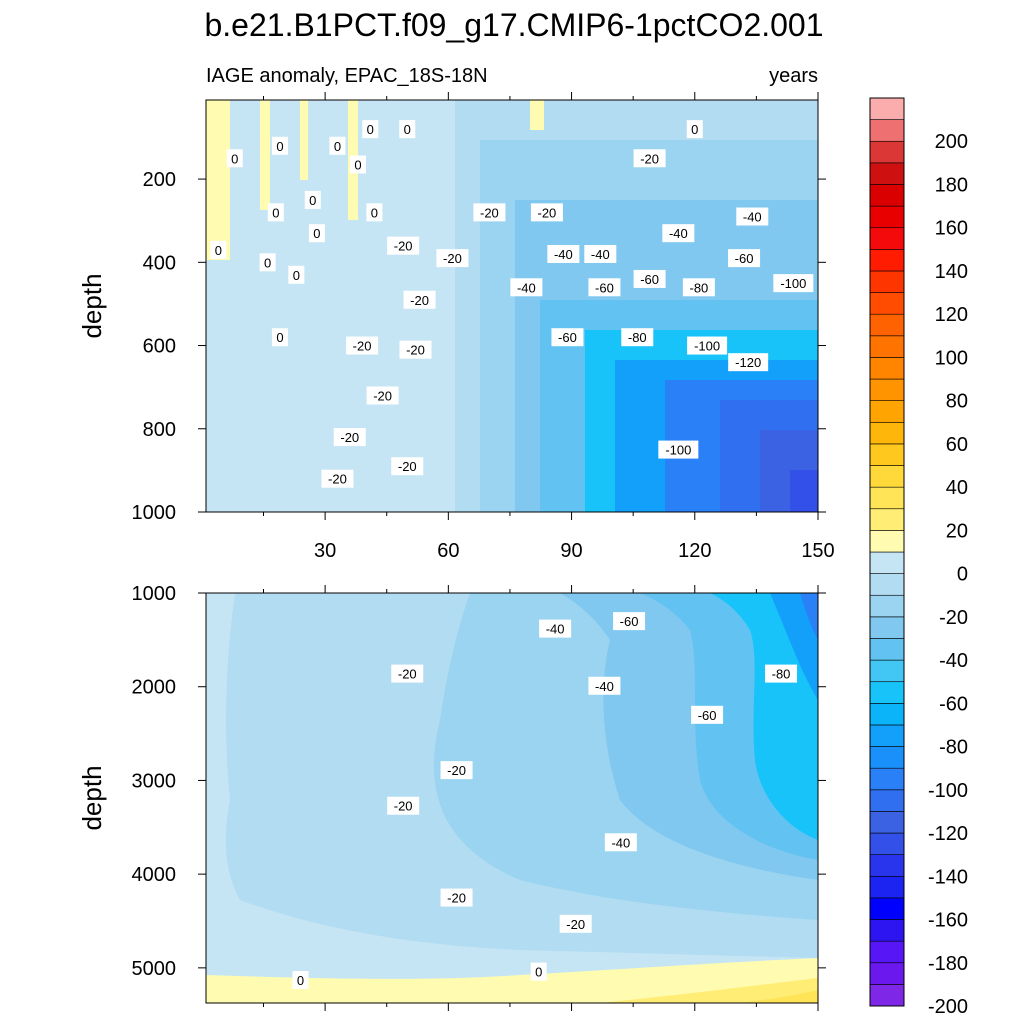  What do you see at coordinates (817, 551) in the screenshot?
I see `x-tick-label: 150` at bounding box center [817, 551].